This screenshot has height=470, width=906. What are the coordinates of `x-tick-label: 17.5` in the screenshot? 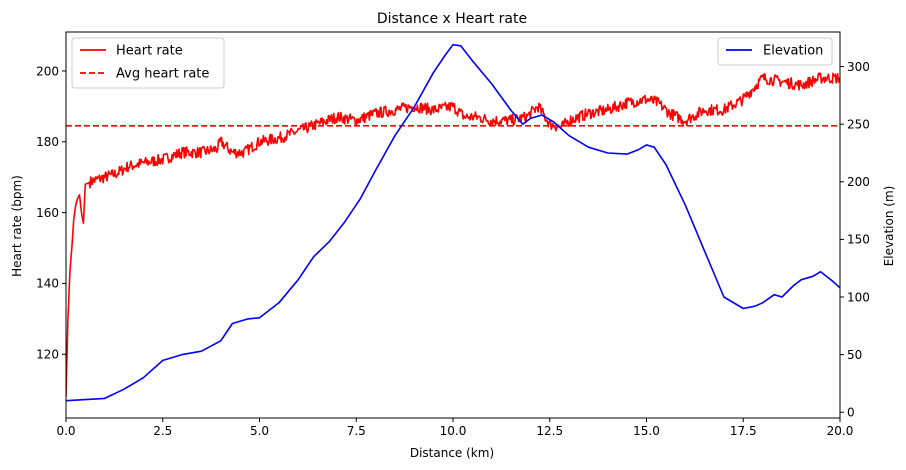 It's located at (743, 431).